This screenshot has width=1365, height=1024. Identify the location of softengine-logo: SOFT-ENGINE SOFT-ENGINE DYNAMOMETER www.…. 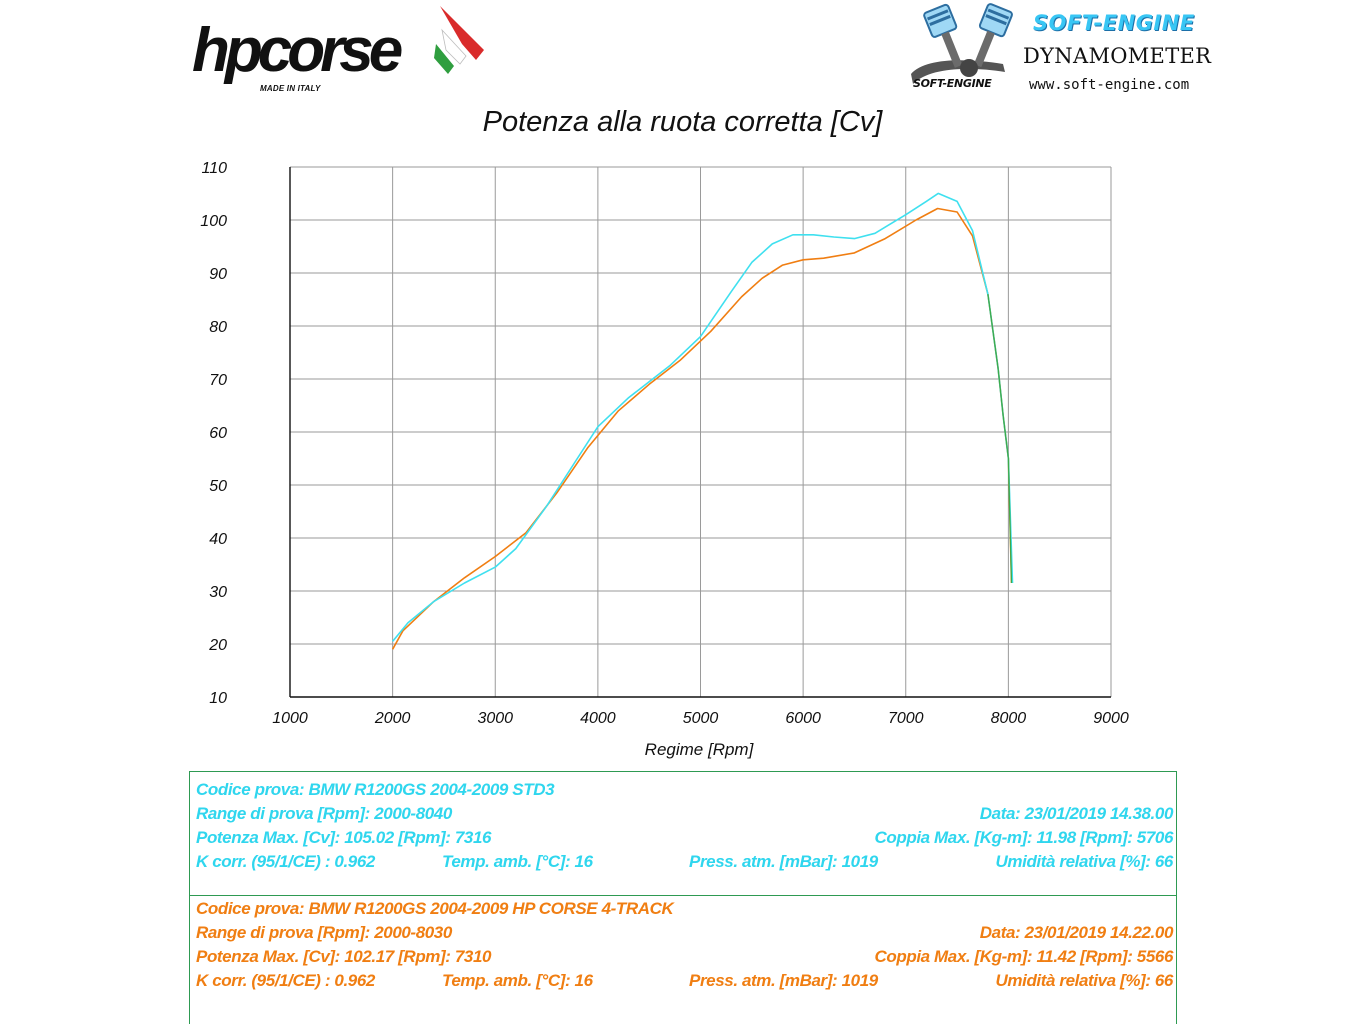
(1060, 50).